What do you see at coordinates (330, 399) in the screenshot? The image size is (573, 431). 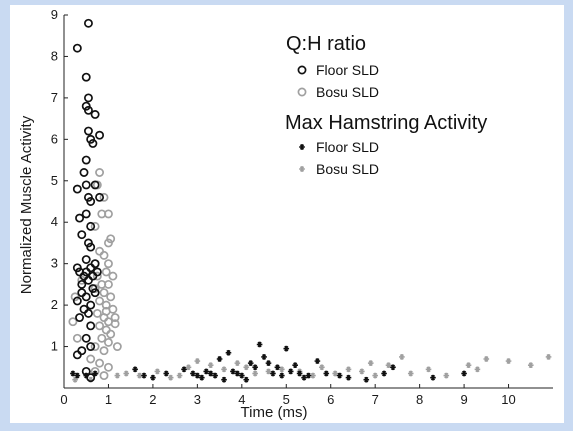 I see `x-tick-label: 6` at bounding box center [330, 399].